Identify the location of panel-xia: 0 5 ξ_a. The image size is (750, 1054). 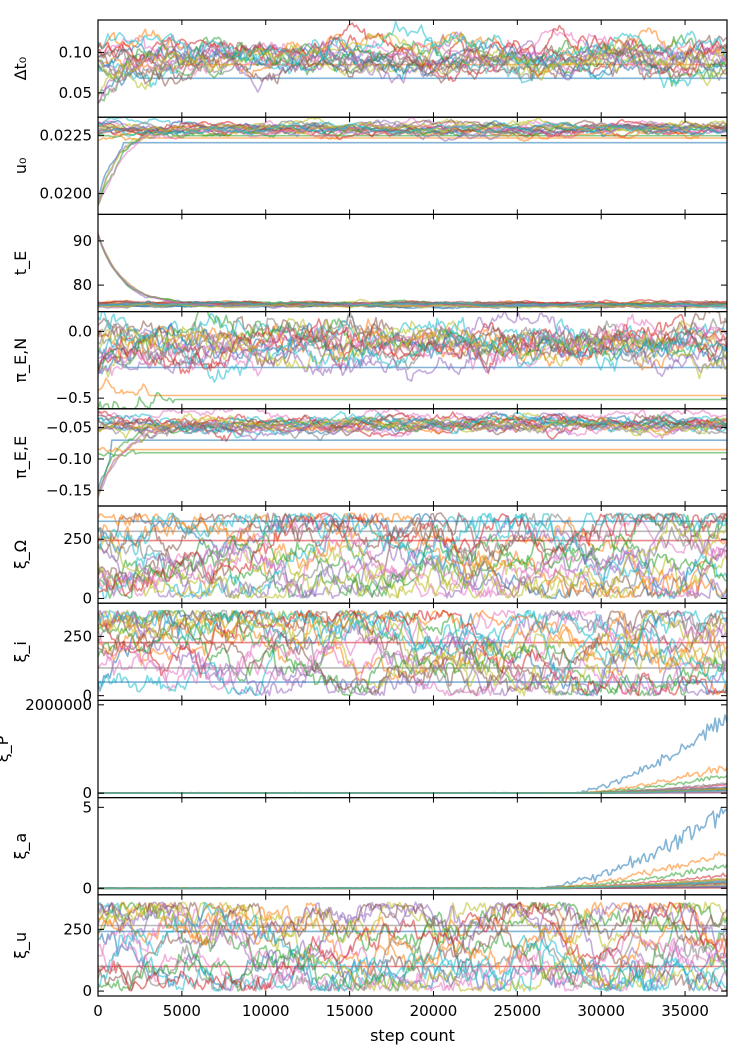
(369, 846).